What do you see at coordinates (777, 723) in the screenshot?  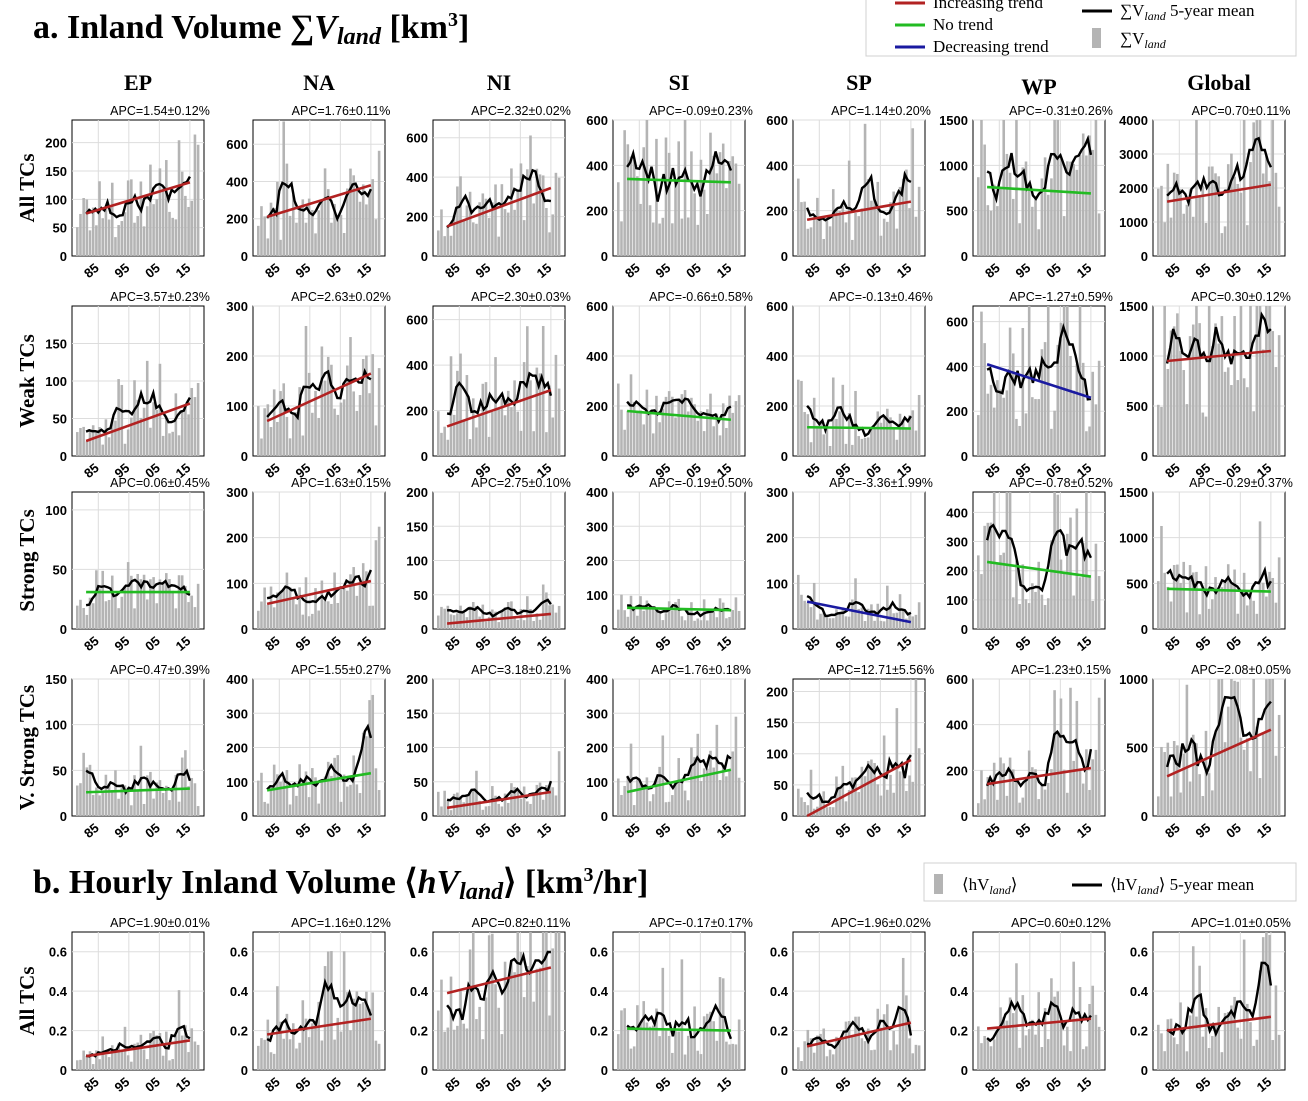 I see `y-tick-label: 150` at bounding box center [777, 723].